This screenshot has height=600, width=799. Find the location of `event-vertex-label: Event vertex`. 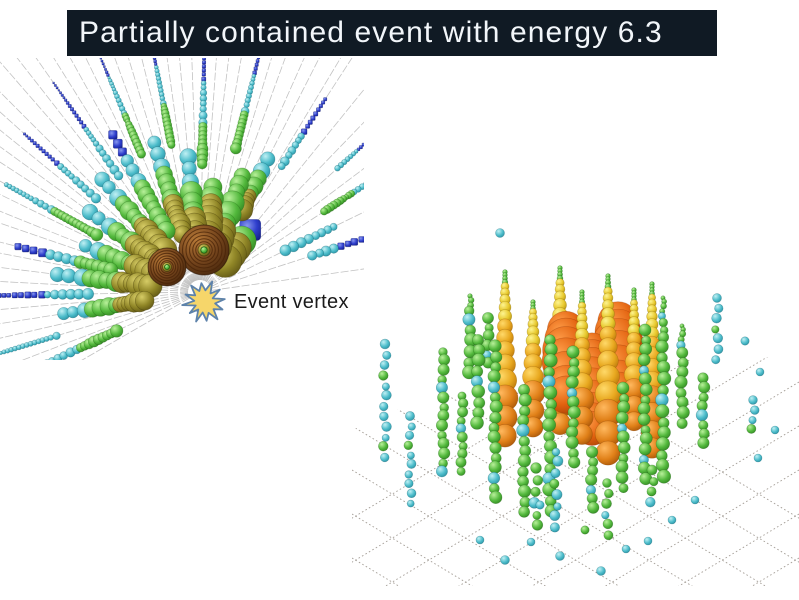

event-vertex-label: Event vertex is located at coordinates (291, 301).